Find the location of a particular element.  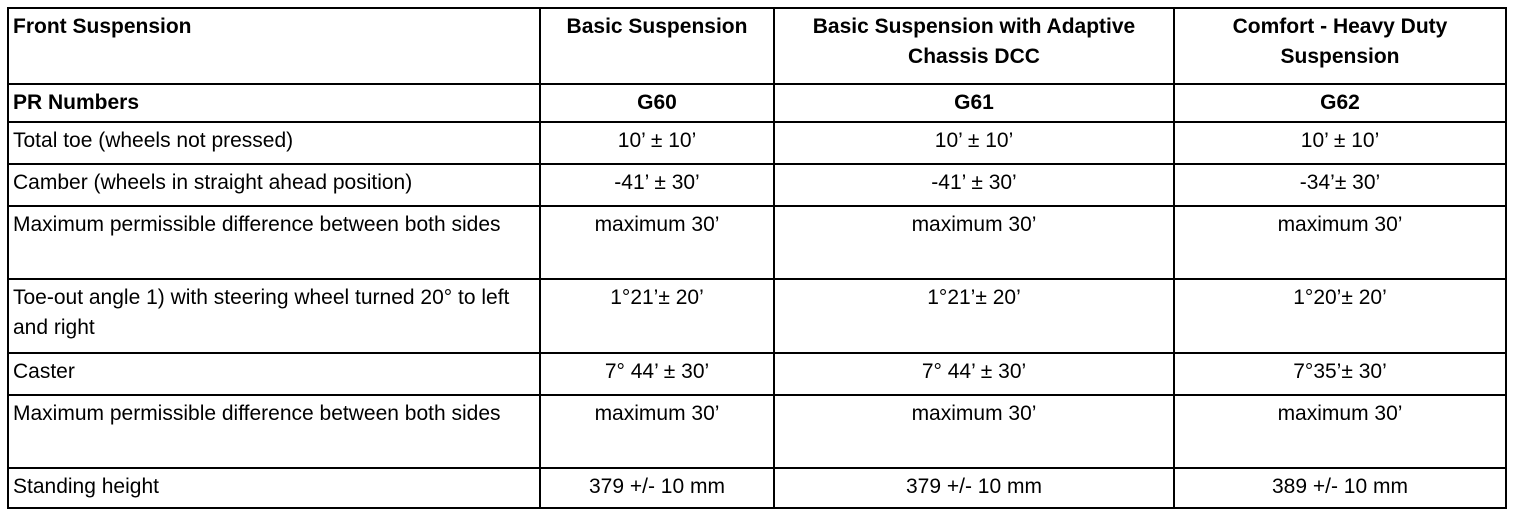

table-row: PR Numbers G60 G61 G62 is located at coordinates (757, 103).